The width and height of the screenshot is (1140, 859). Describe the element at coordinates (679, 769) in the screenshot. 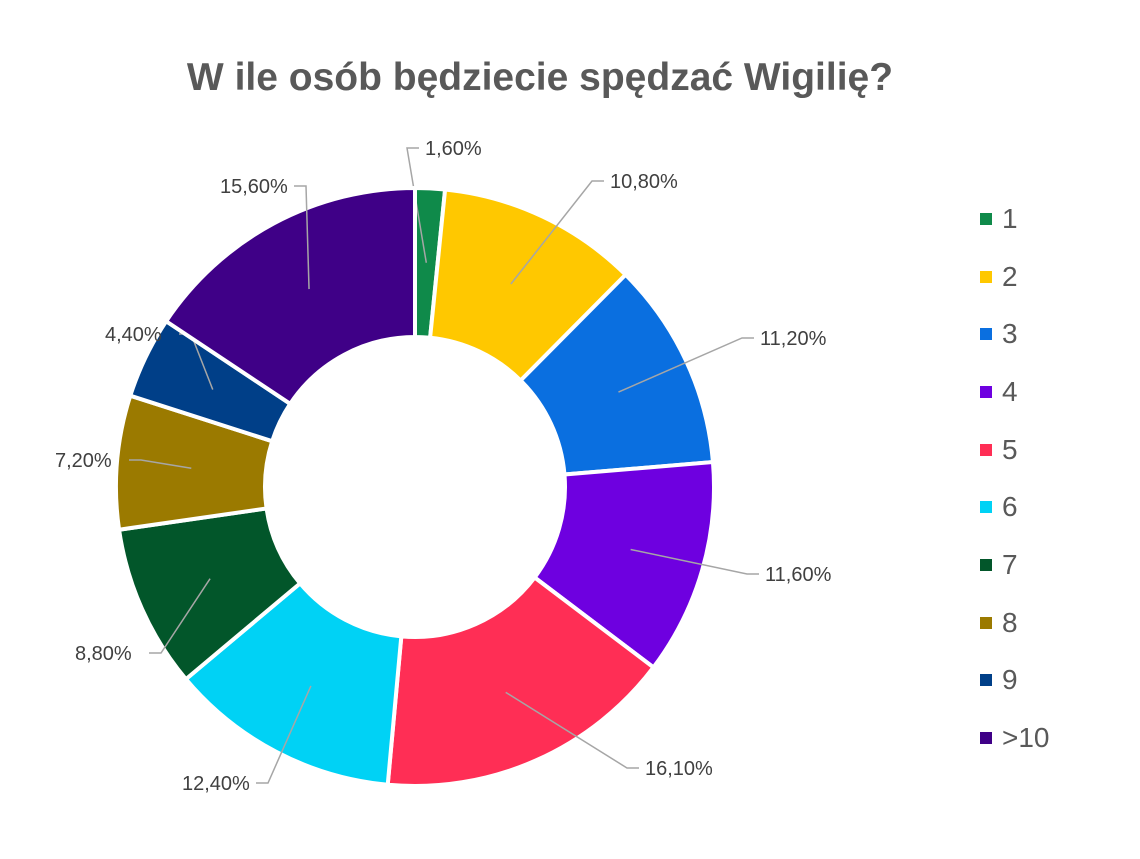

I see `data-label: 16,10%` at that location.